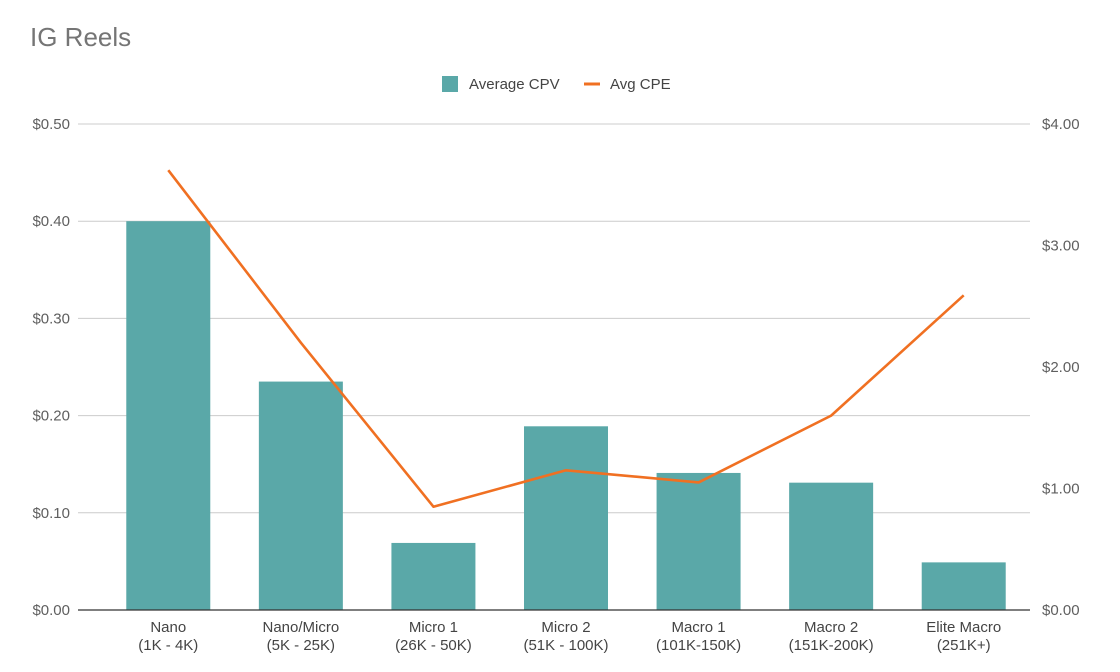 This screenshot has height=672, width=1120. Describe the element at coordinates (168, 627) in the screenshot. I see `category-label: Nano` at that location.